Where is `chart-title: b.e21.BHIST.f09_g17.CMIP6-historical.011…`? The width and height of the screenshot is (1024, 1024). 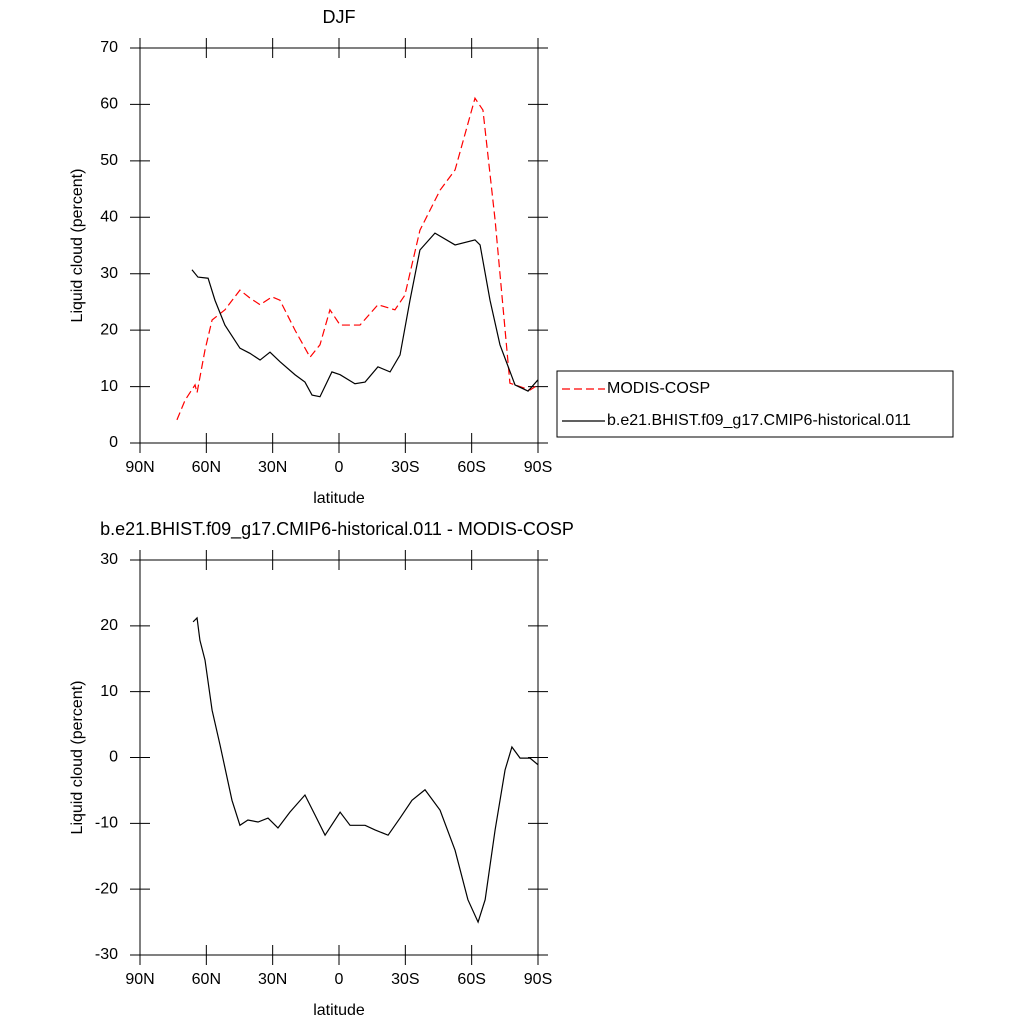
chart-title: b.e21.BHIST.f09_g17.CMIP6-historical.011… is located at coordinates (337, 529).